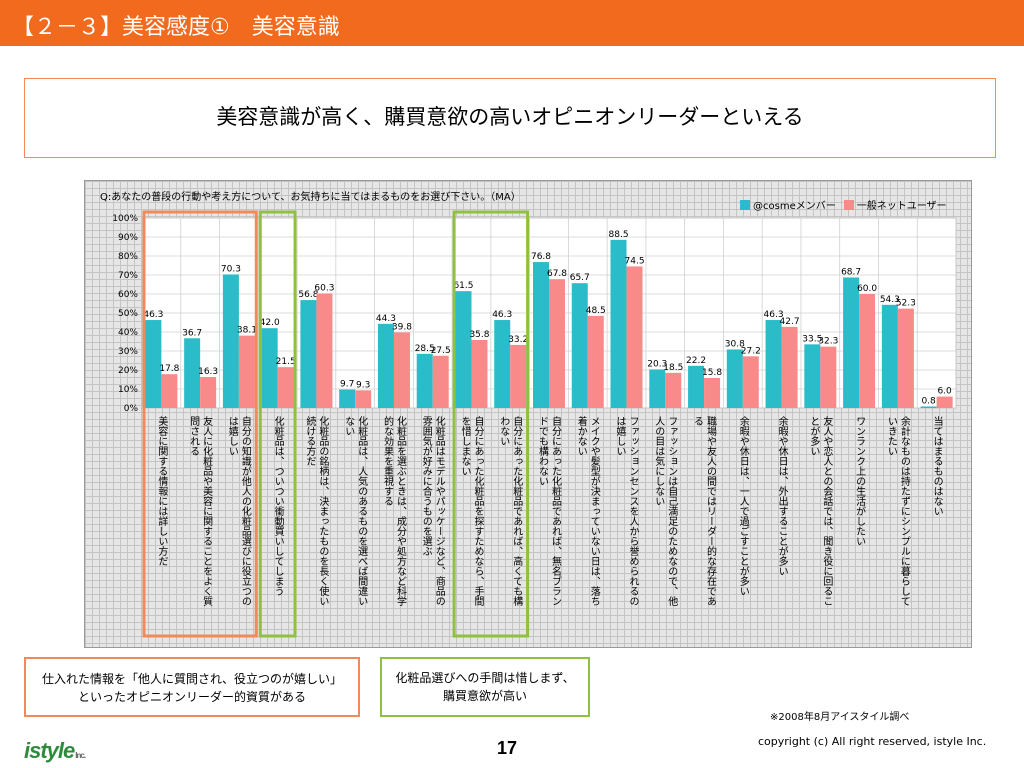 Image resolution: width=1024 pixels, height=768 pixels. I want to click on legend-label-general: 一般ネットユーザー, so click(901, 206).